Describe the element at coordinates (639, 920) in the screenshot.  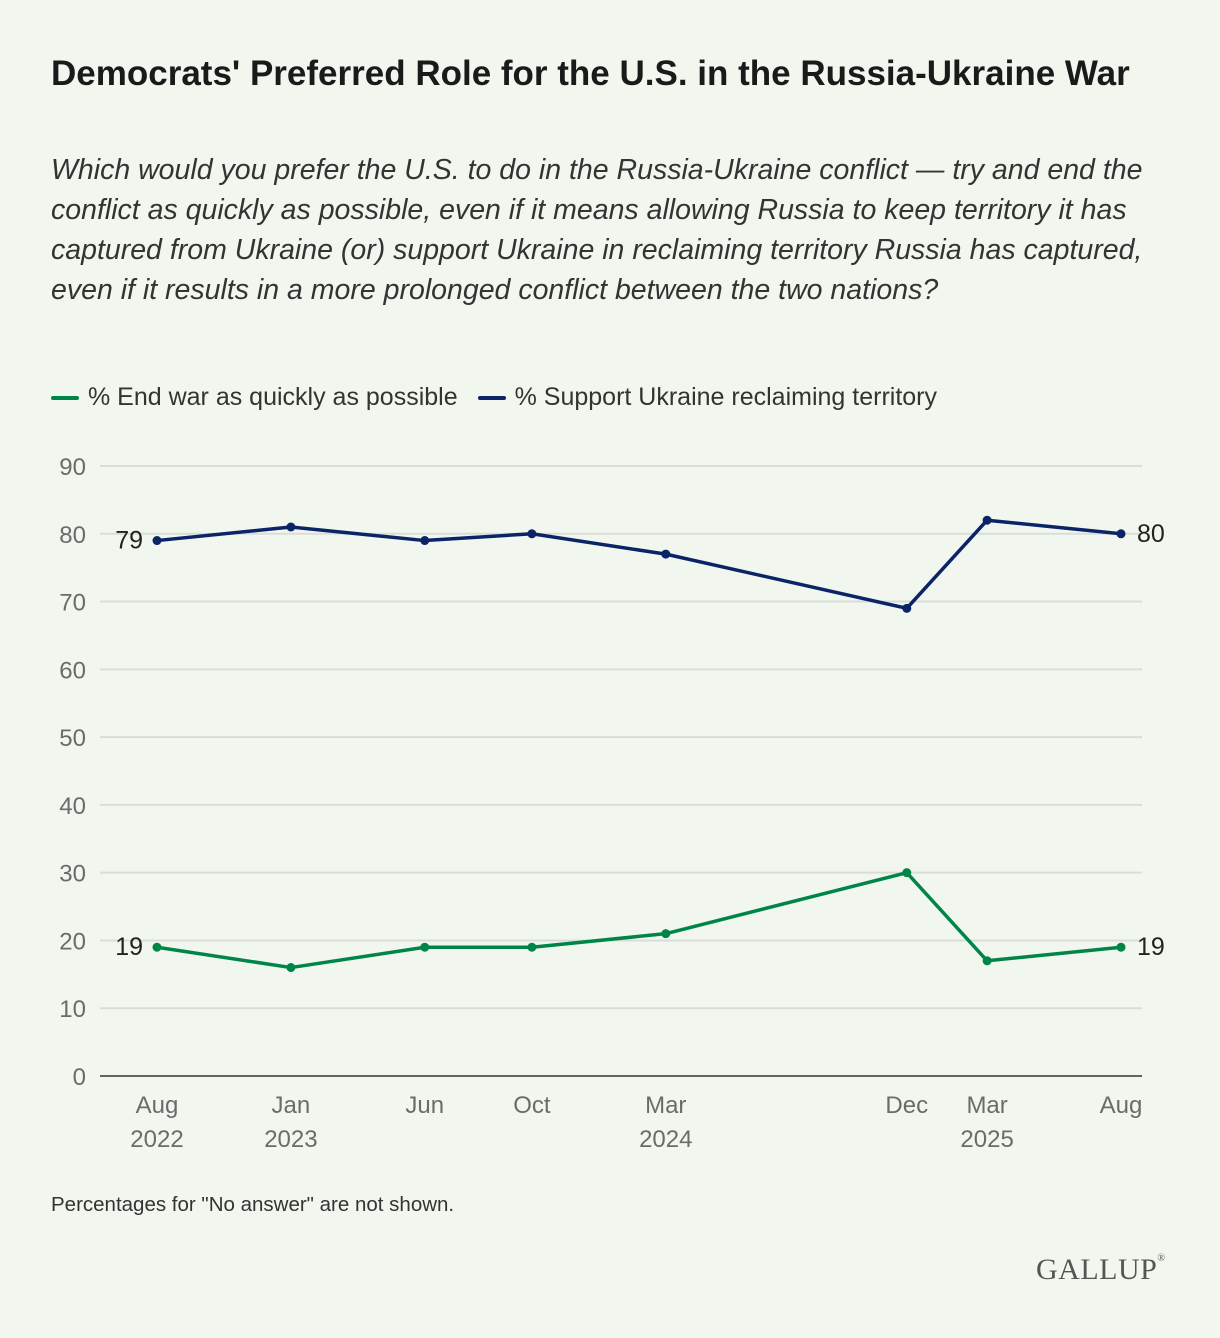
I see `series-line-end-war` at that location.